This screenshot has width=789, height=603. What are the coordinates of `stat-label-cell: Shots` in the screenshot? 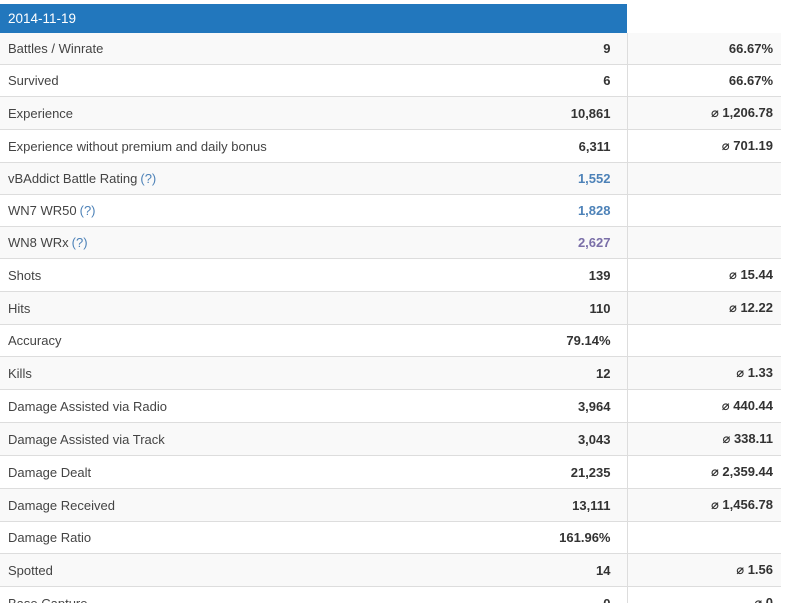 It's located at (210, 275).